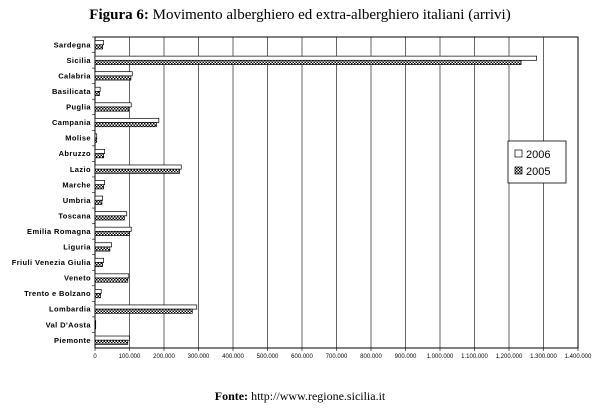 The width and height of the screenshot is (600, 410). What do you see at coordinates (75, 153) in the screenshot?
I see `category-label: Abruzzo` at bounding box center [75, 153].